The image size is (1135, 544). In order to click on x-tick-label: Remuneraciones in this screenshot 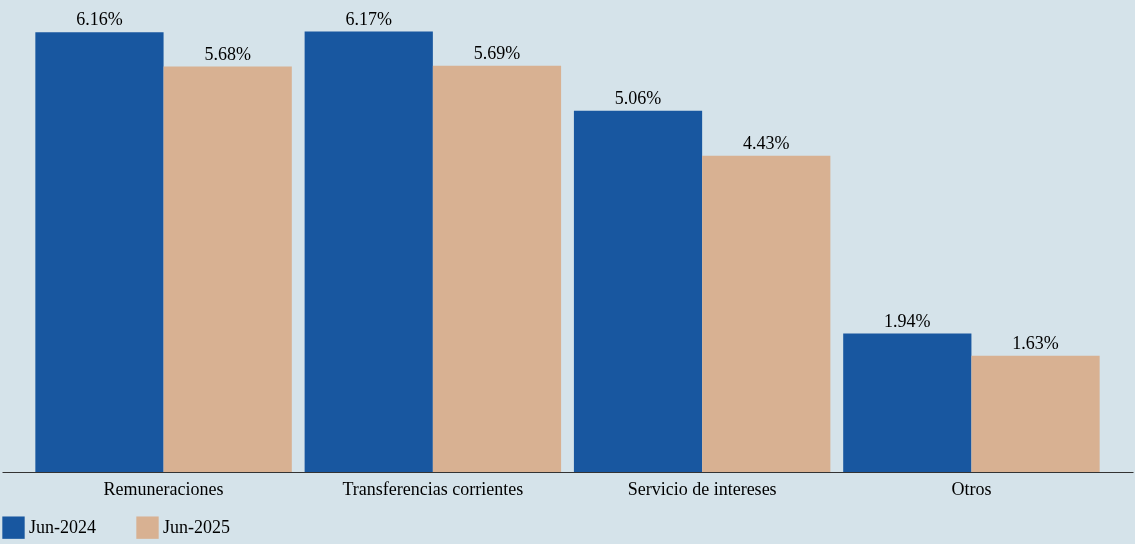, I will do `click(163, 488)`.